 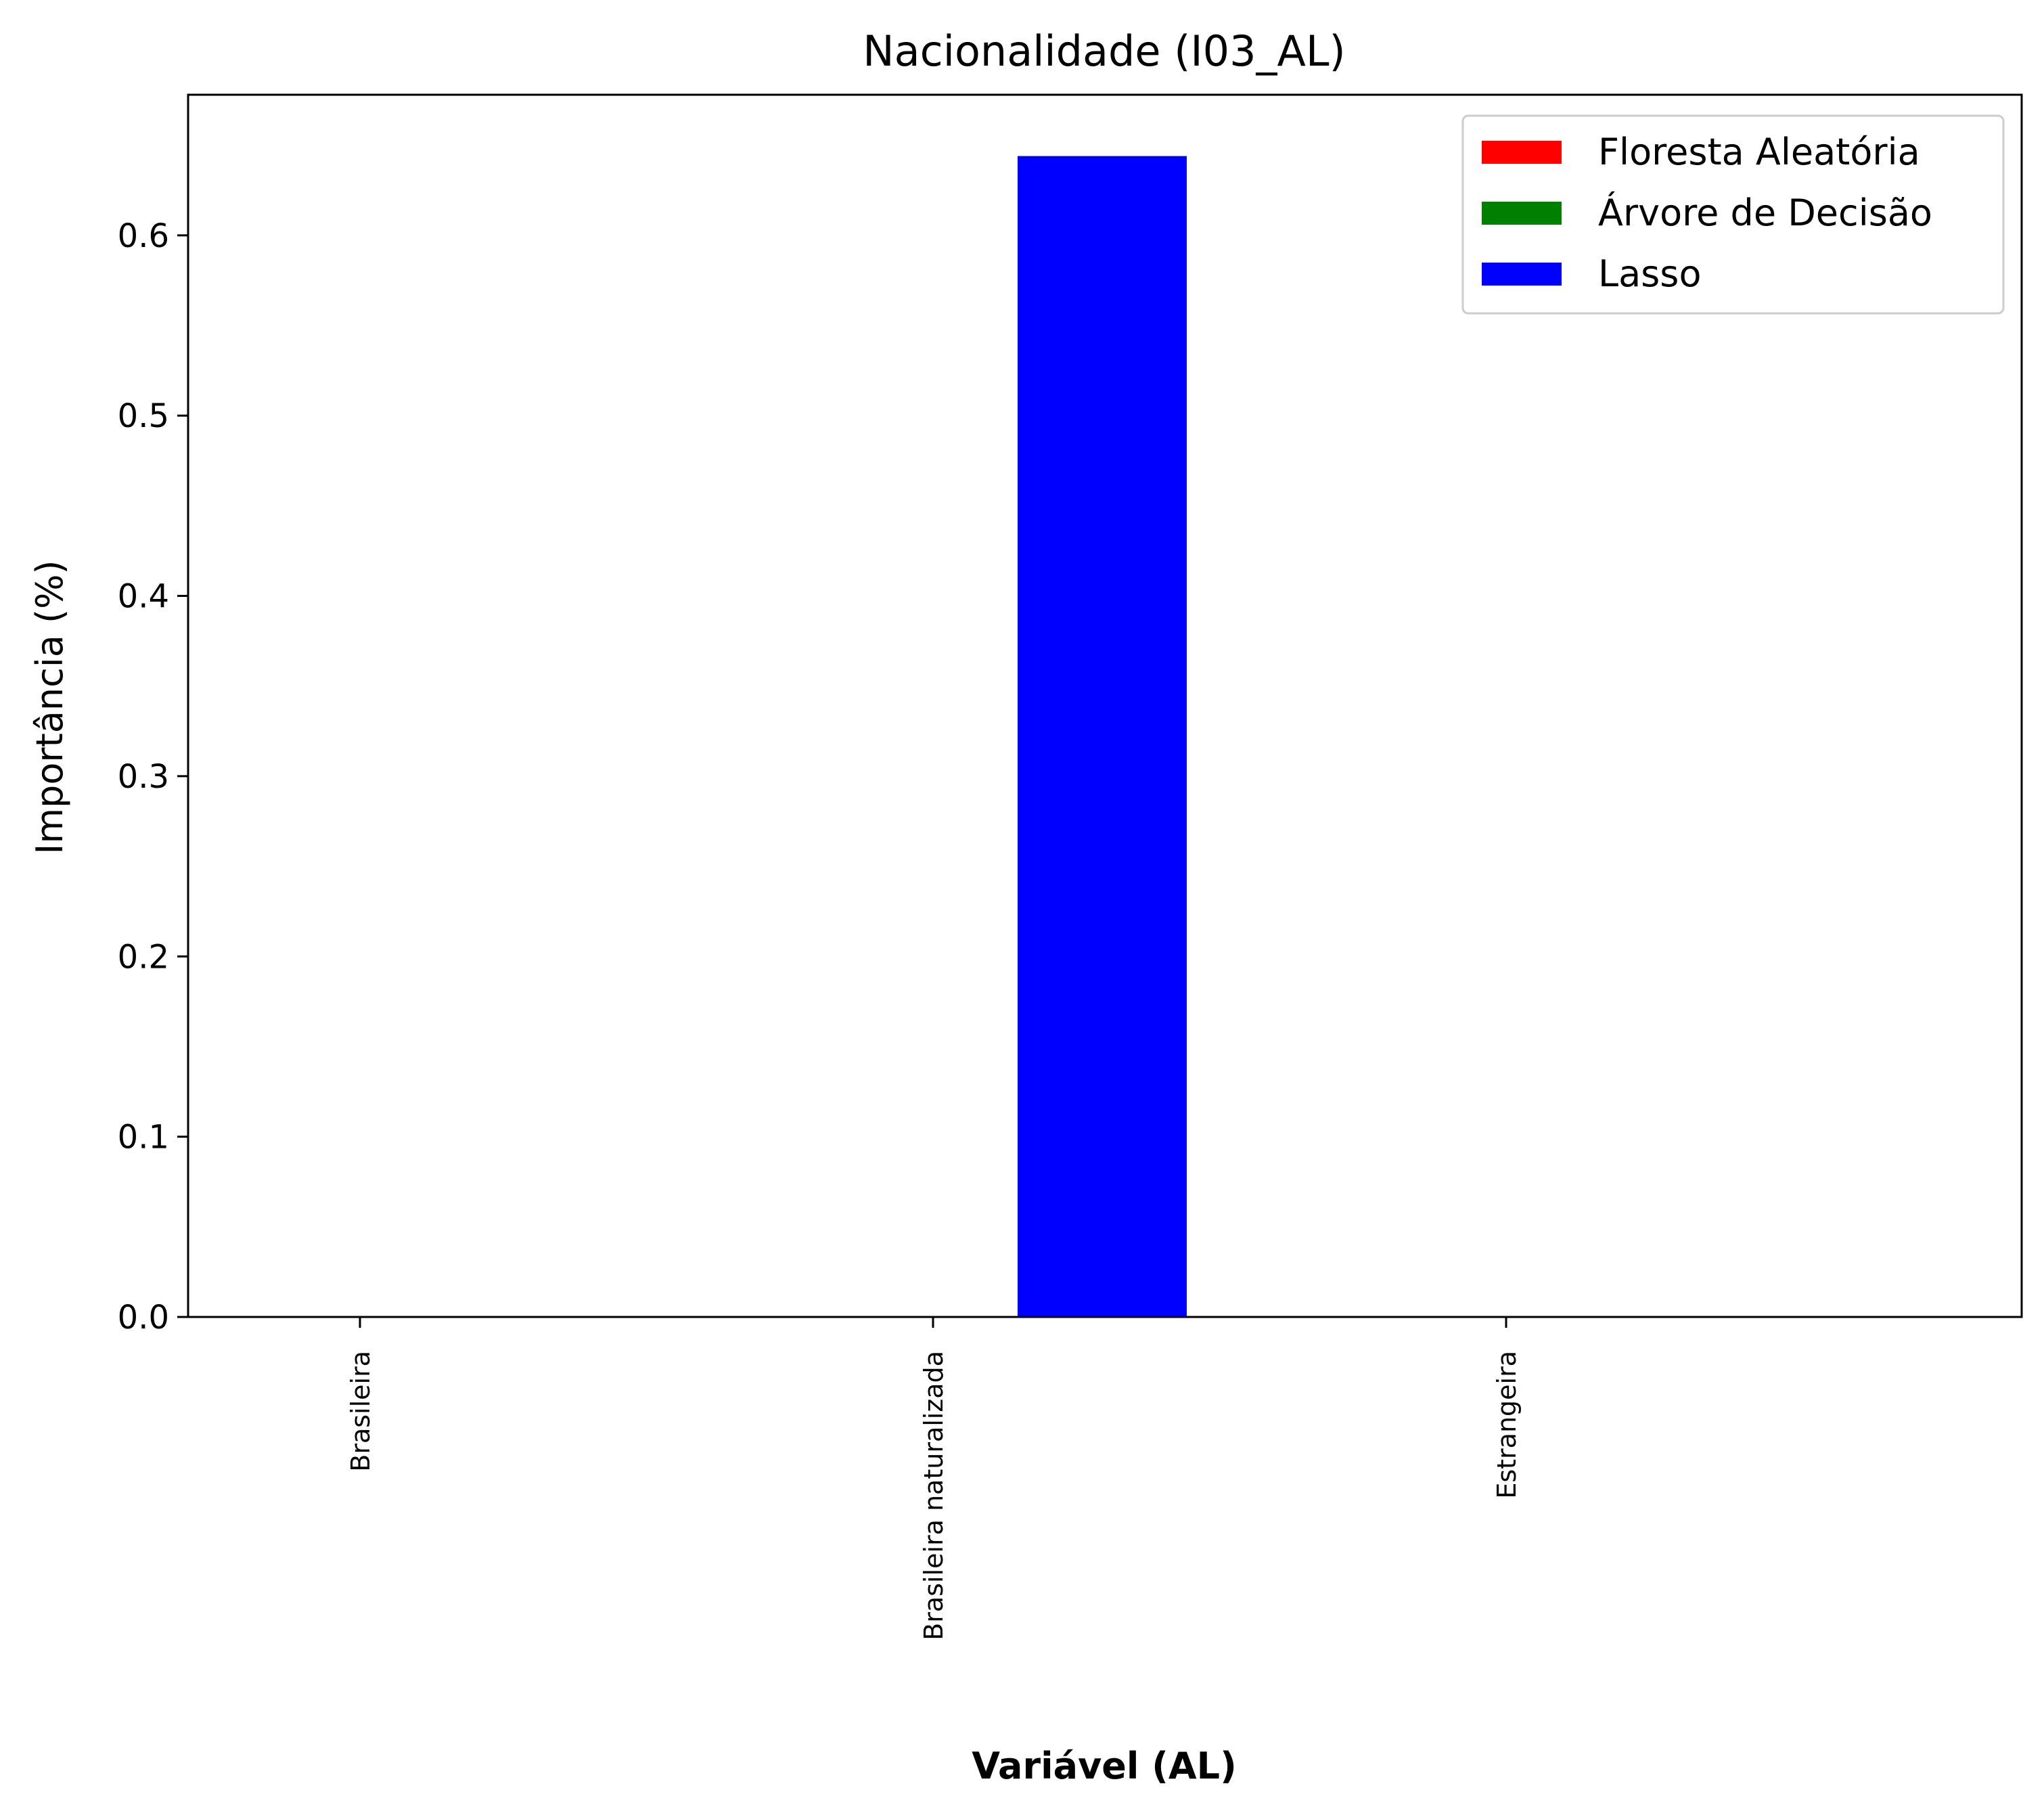 What do you see at coordinates (143, 597) in the screenshot?
I see `y-tick-label: 0.4` at bounding box center [143, 597].